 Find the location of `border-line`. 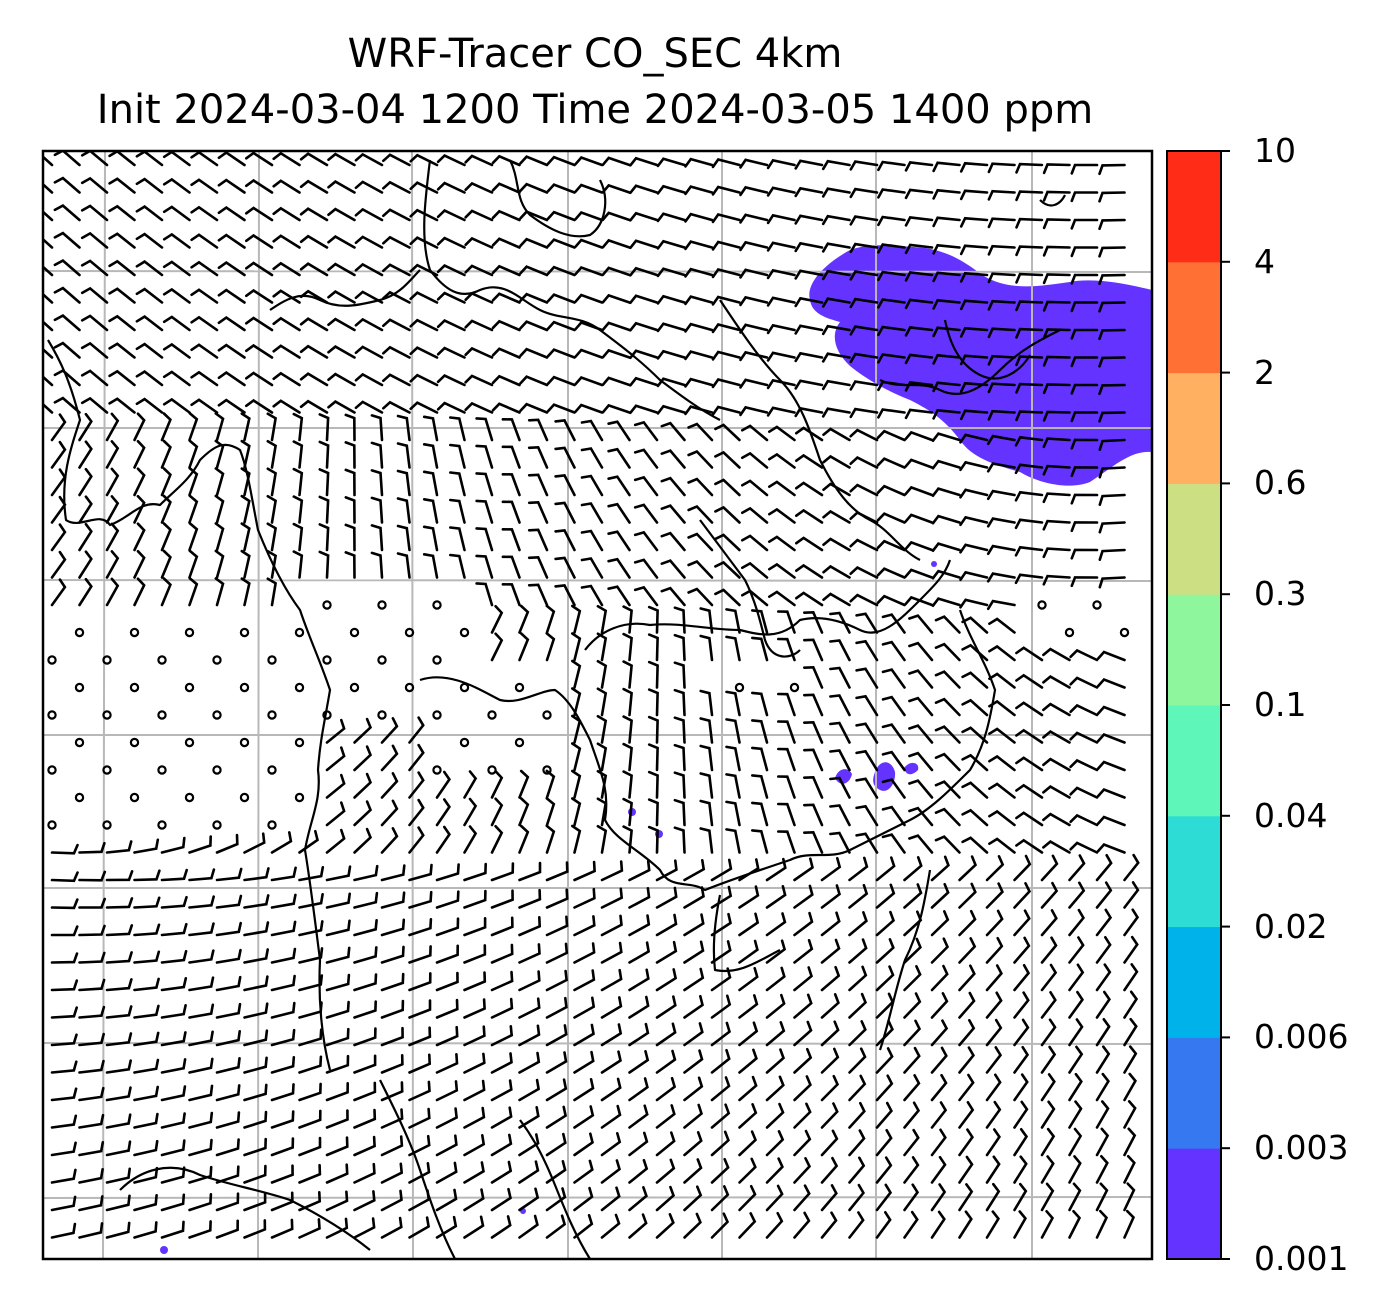

border-line is located at coordinates (558, 198).